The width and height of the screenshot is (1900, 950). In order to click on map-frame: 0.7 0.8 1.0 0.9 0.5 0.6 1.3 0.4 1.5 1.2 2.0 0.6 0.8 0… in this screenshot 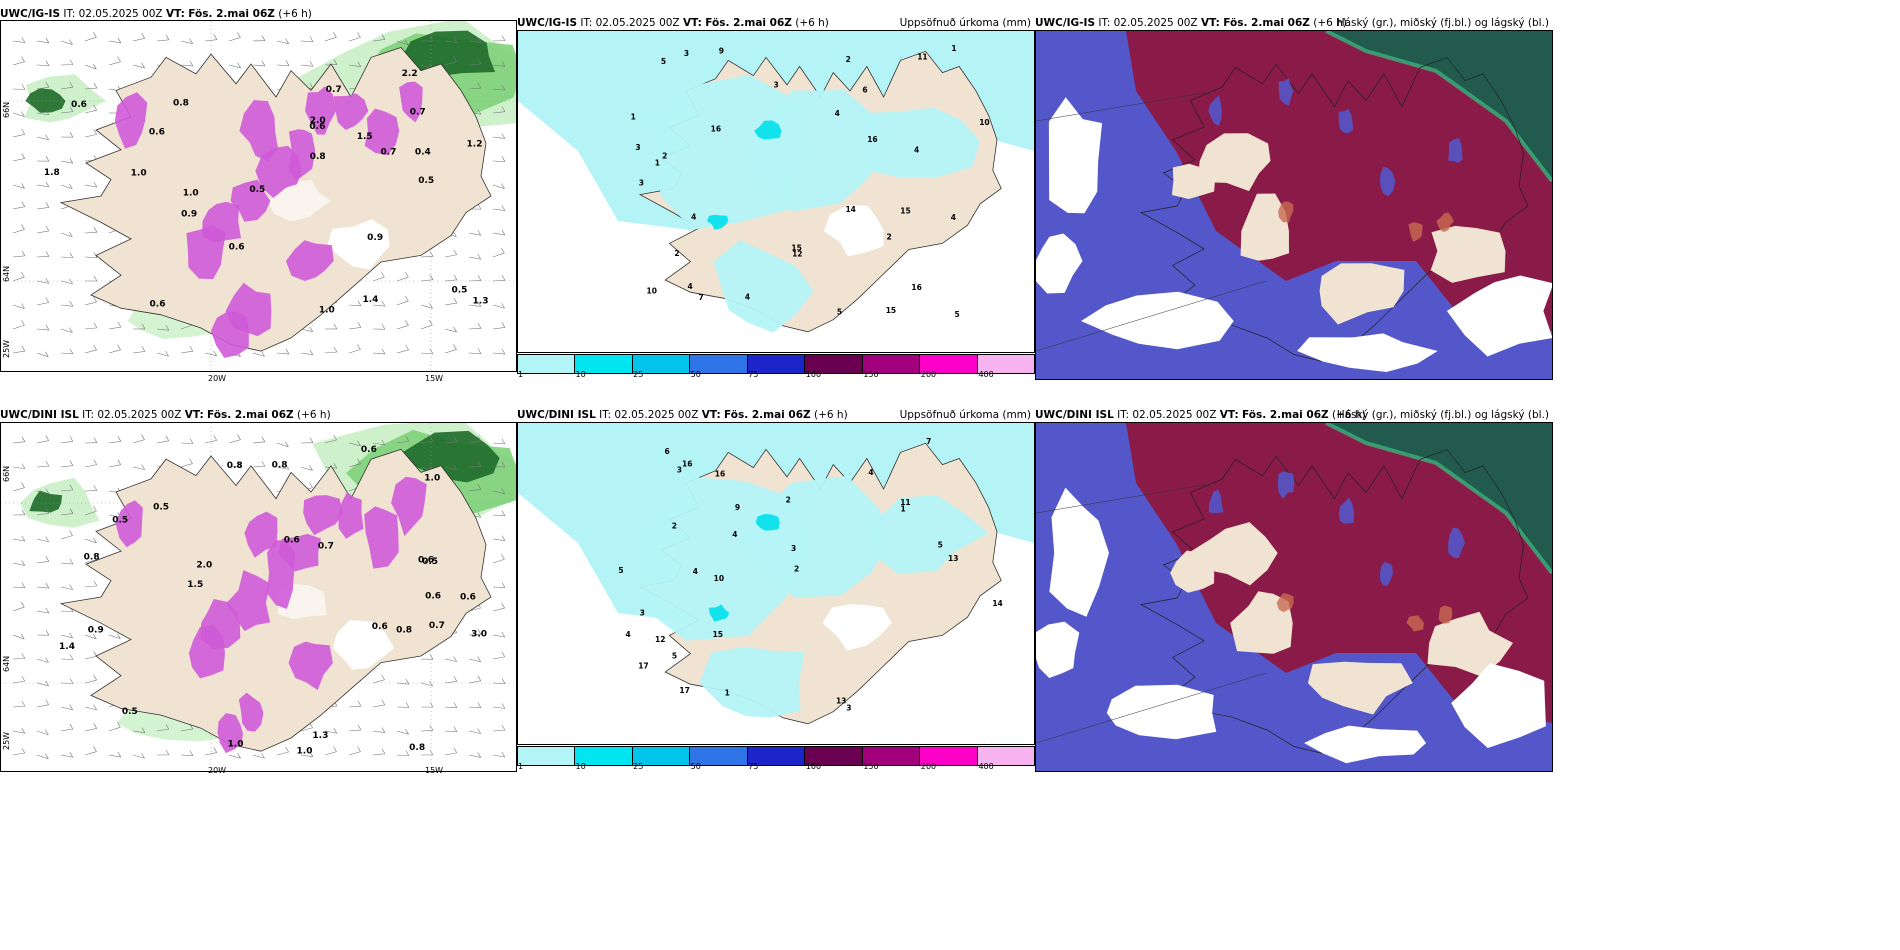, I will do `click(258, 196)`.